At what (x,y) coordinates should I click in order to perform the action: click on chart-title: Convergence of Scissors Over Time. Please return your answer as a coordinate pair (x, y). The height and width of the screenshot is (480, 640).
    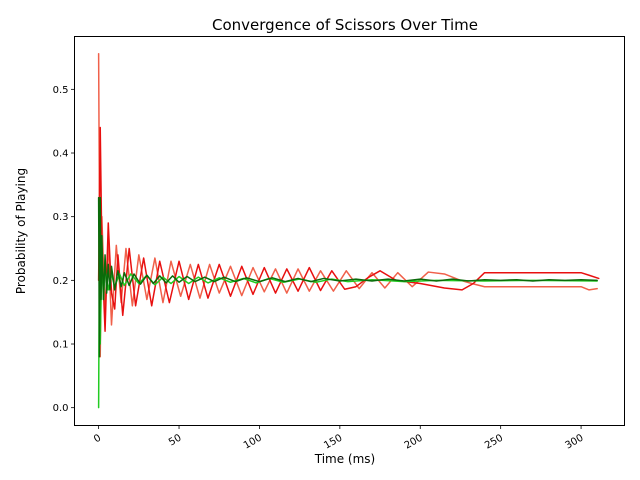
    Looking at the image, I should click on (345, 25).